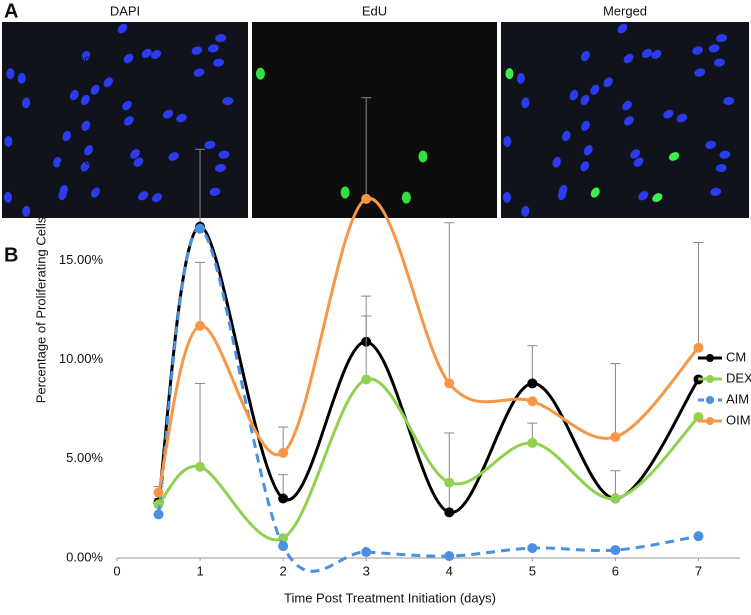 The height and width of the screenshot is (615, 751). Describe the element at coordinates (738, 377) in the screenshot. I see `legend-label: DEX` at that location.